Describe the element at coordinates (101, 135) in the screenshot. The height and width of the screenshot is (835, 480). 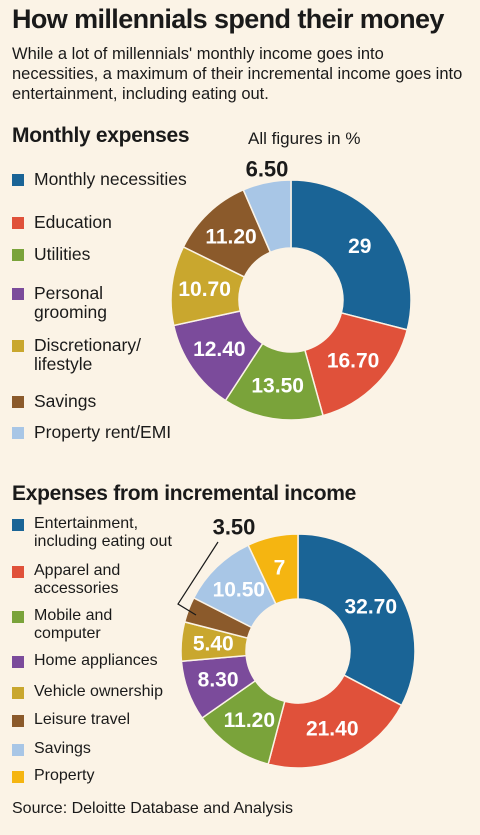
I see `monthly-expenses-title: Monthly expenses` at that location.